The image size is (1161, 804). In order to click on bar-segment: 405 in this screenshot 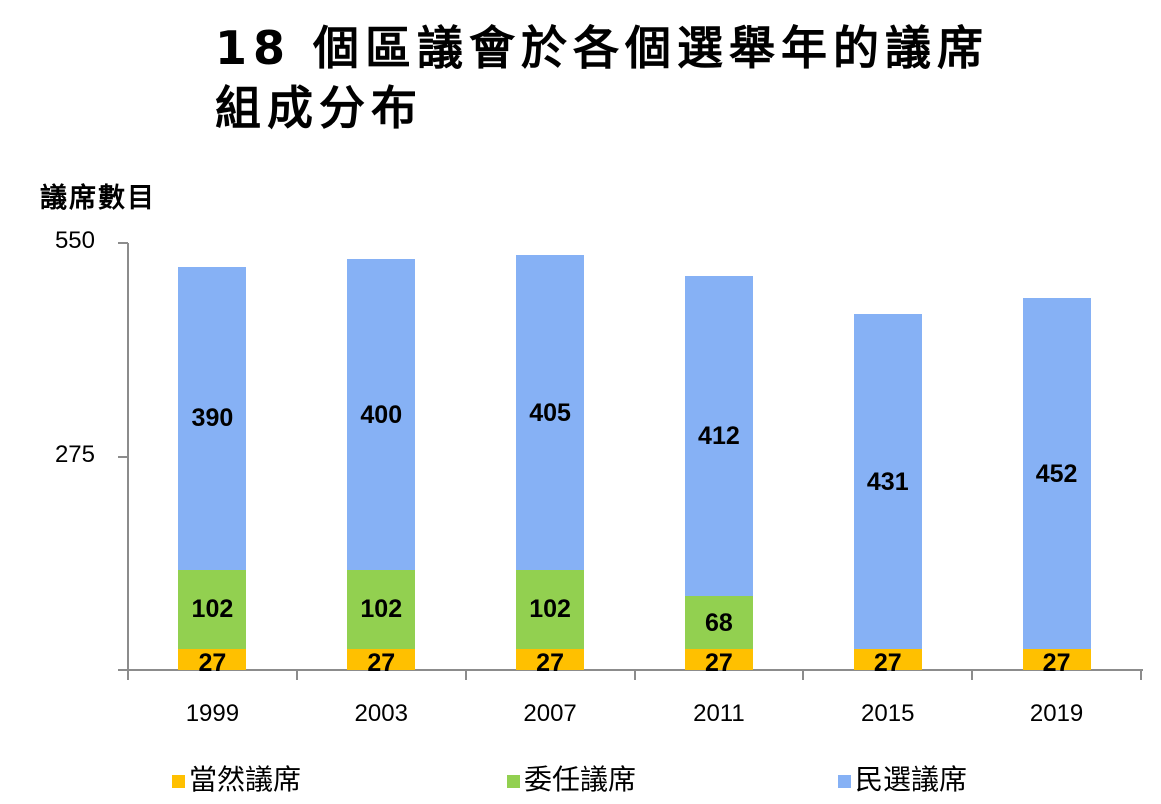, I will do `click(550, 412)`.